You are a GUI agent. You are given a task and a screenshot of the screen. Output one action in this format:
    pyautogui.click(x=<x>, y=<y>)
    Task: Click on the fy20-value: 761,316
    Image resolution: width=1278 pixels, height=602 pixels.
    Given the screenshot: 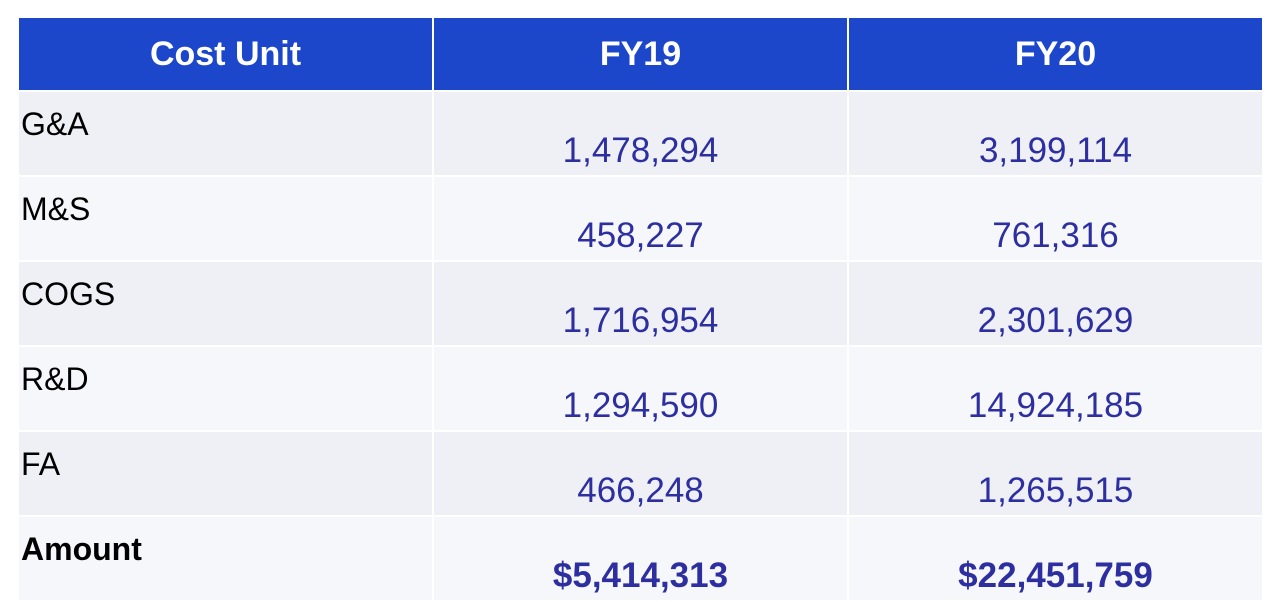 What is the action you would take?
    pyautogui.click(x=1055, y=218)
    